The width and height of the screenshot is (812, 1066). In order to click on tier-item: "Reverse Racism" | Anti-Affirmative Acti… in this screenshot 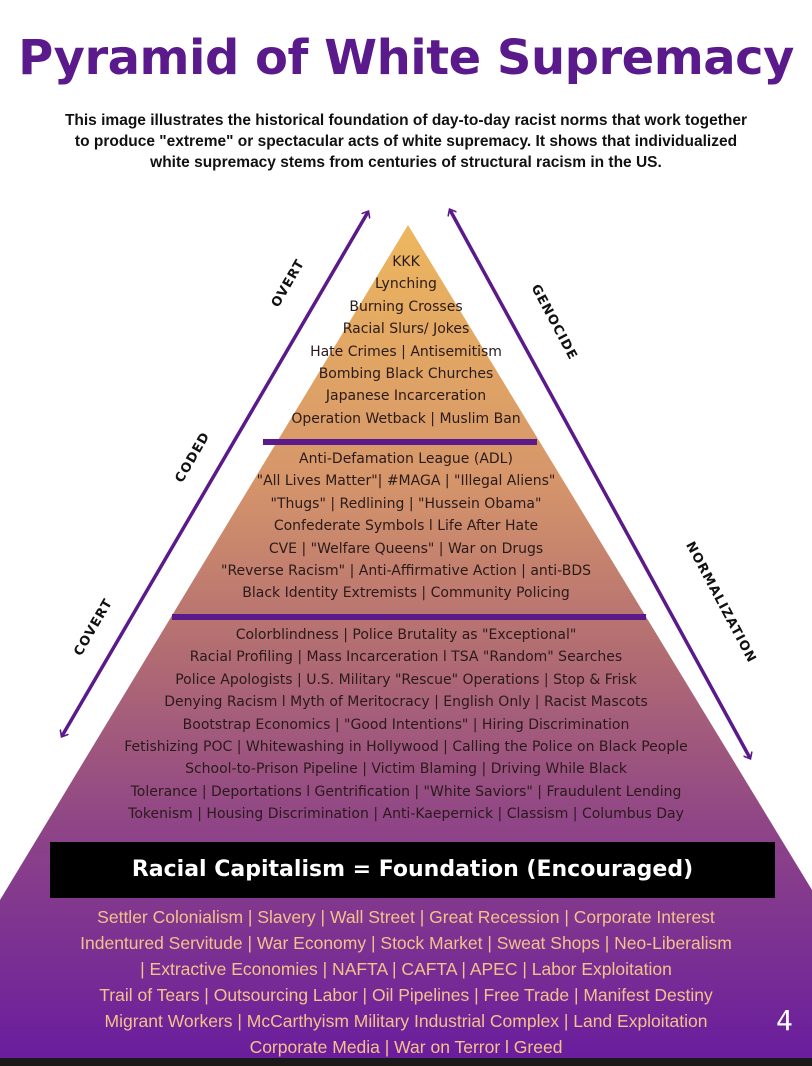, I will do `click(406, 570)`.